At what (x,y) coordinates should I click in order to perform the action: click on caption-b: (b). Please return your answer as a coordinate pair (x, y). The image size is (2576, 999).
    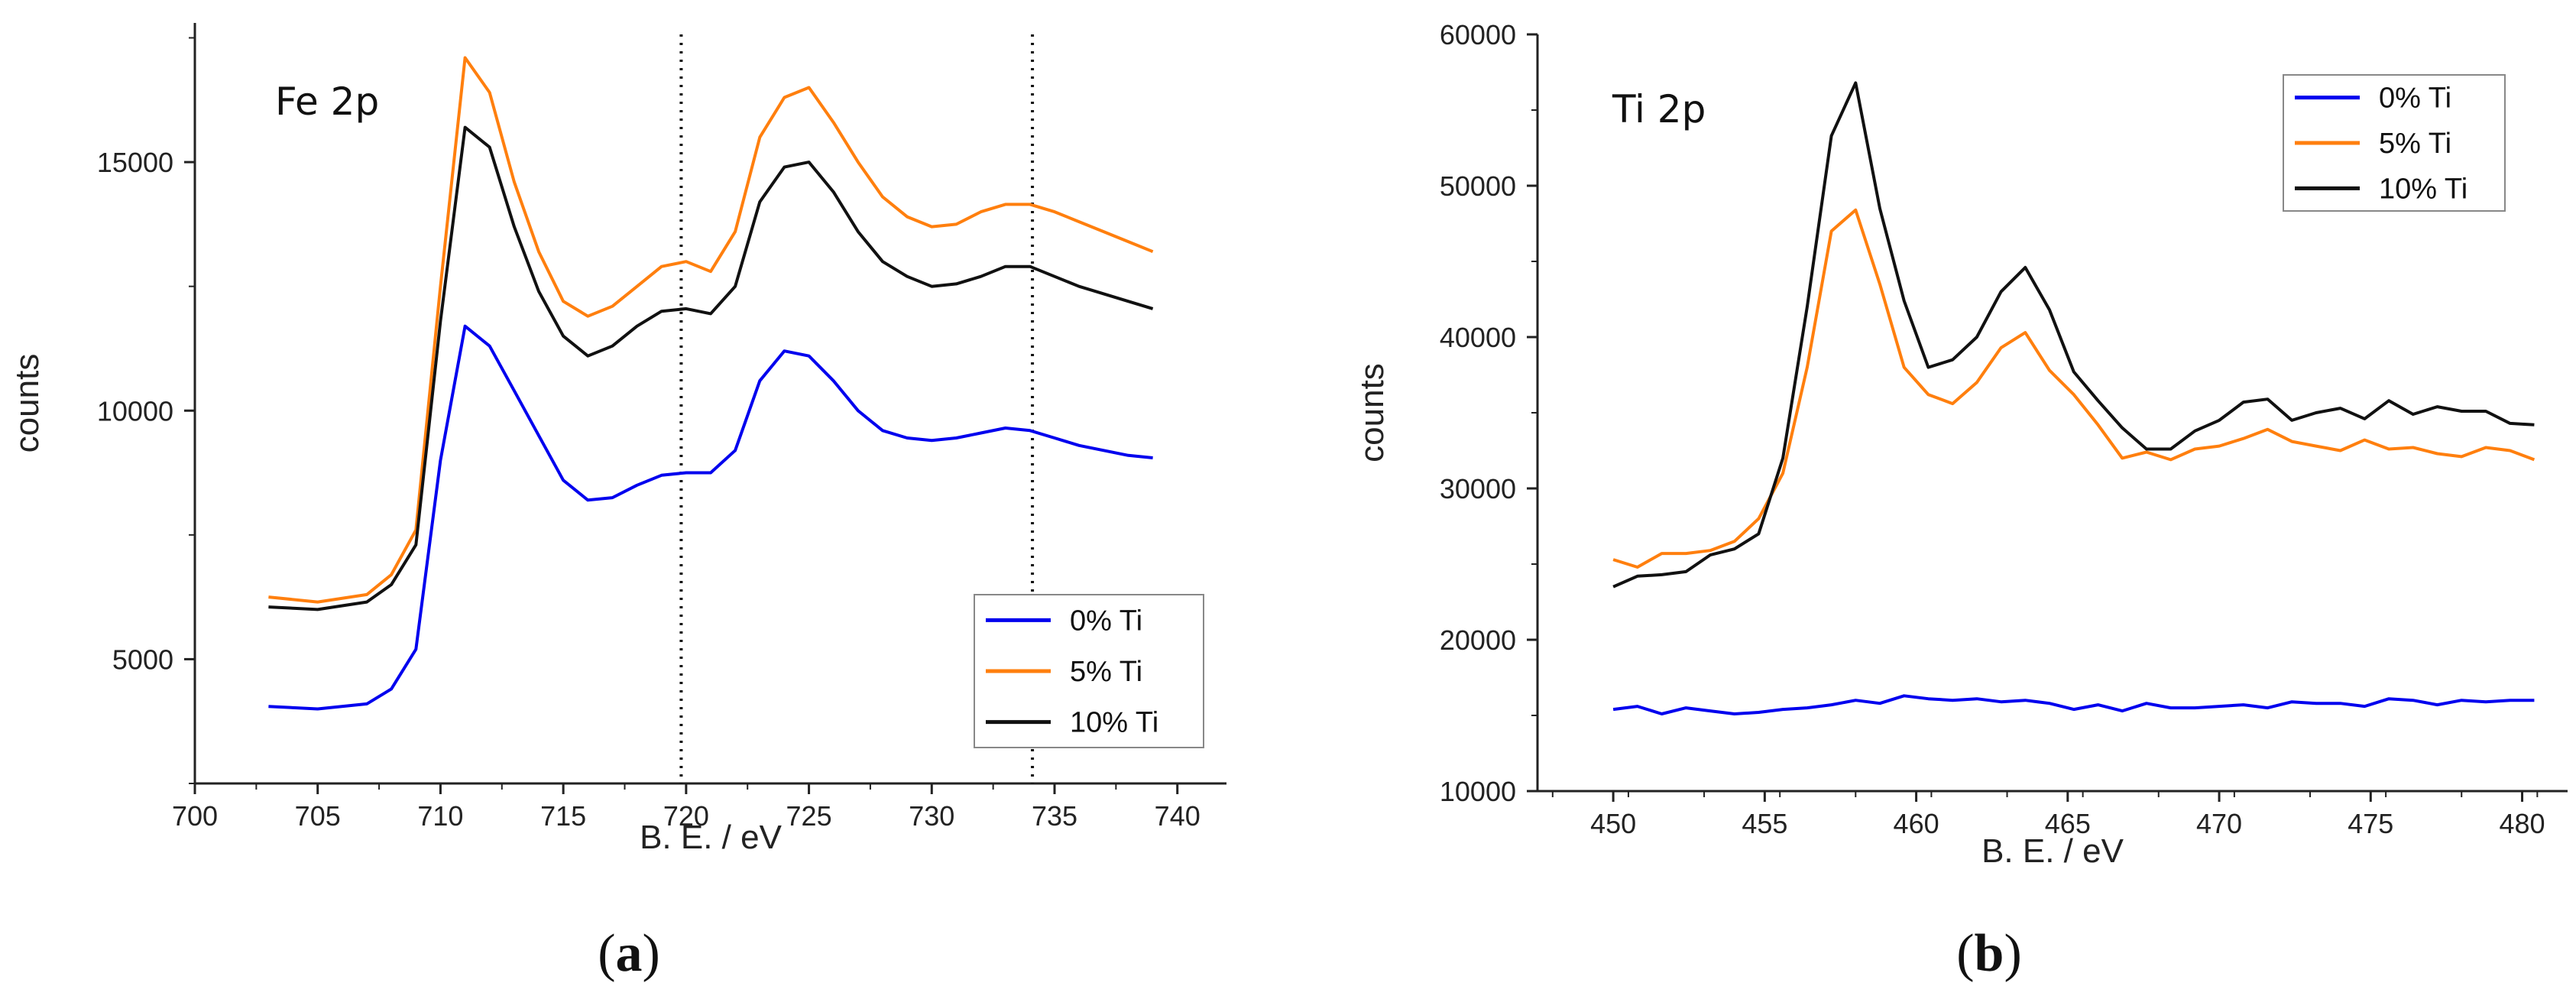
    Looking at the image, I should click on (1989, 953).